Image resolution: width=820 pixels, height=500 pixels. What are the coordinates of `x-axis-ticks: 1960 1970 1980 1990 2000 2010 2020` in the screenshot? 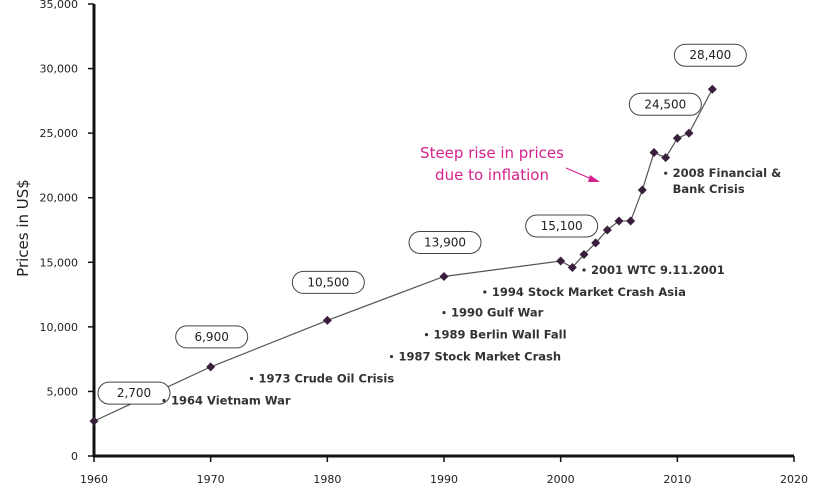 It's located at (444, 471).